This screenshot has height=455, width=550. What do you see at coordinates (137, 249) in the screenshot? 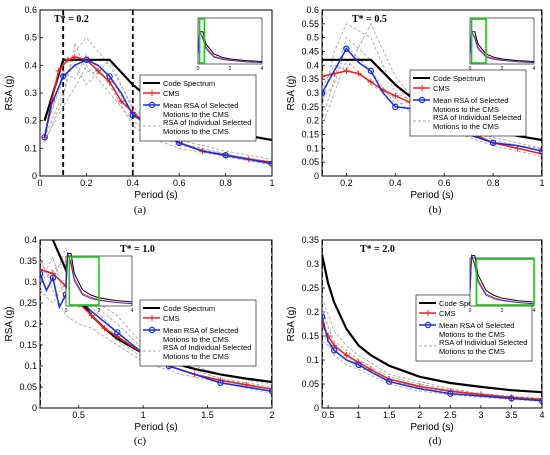
I see `tstar-label: T* = 1.0` at bounding box center [137, 249].